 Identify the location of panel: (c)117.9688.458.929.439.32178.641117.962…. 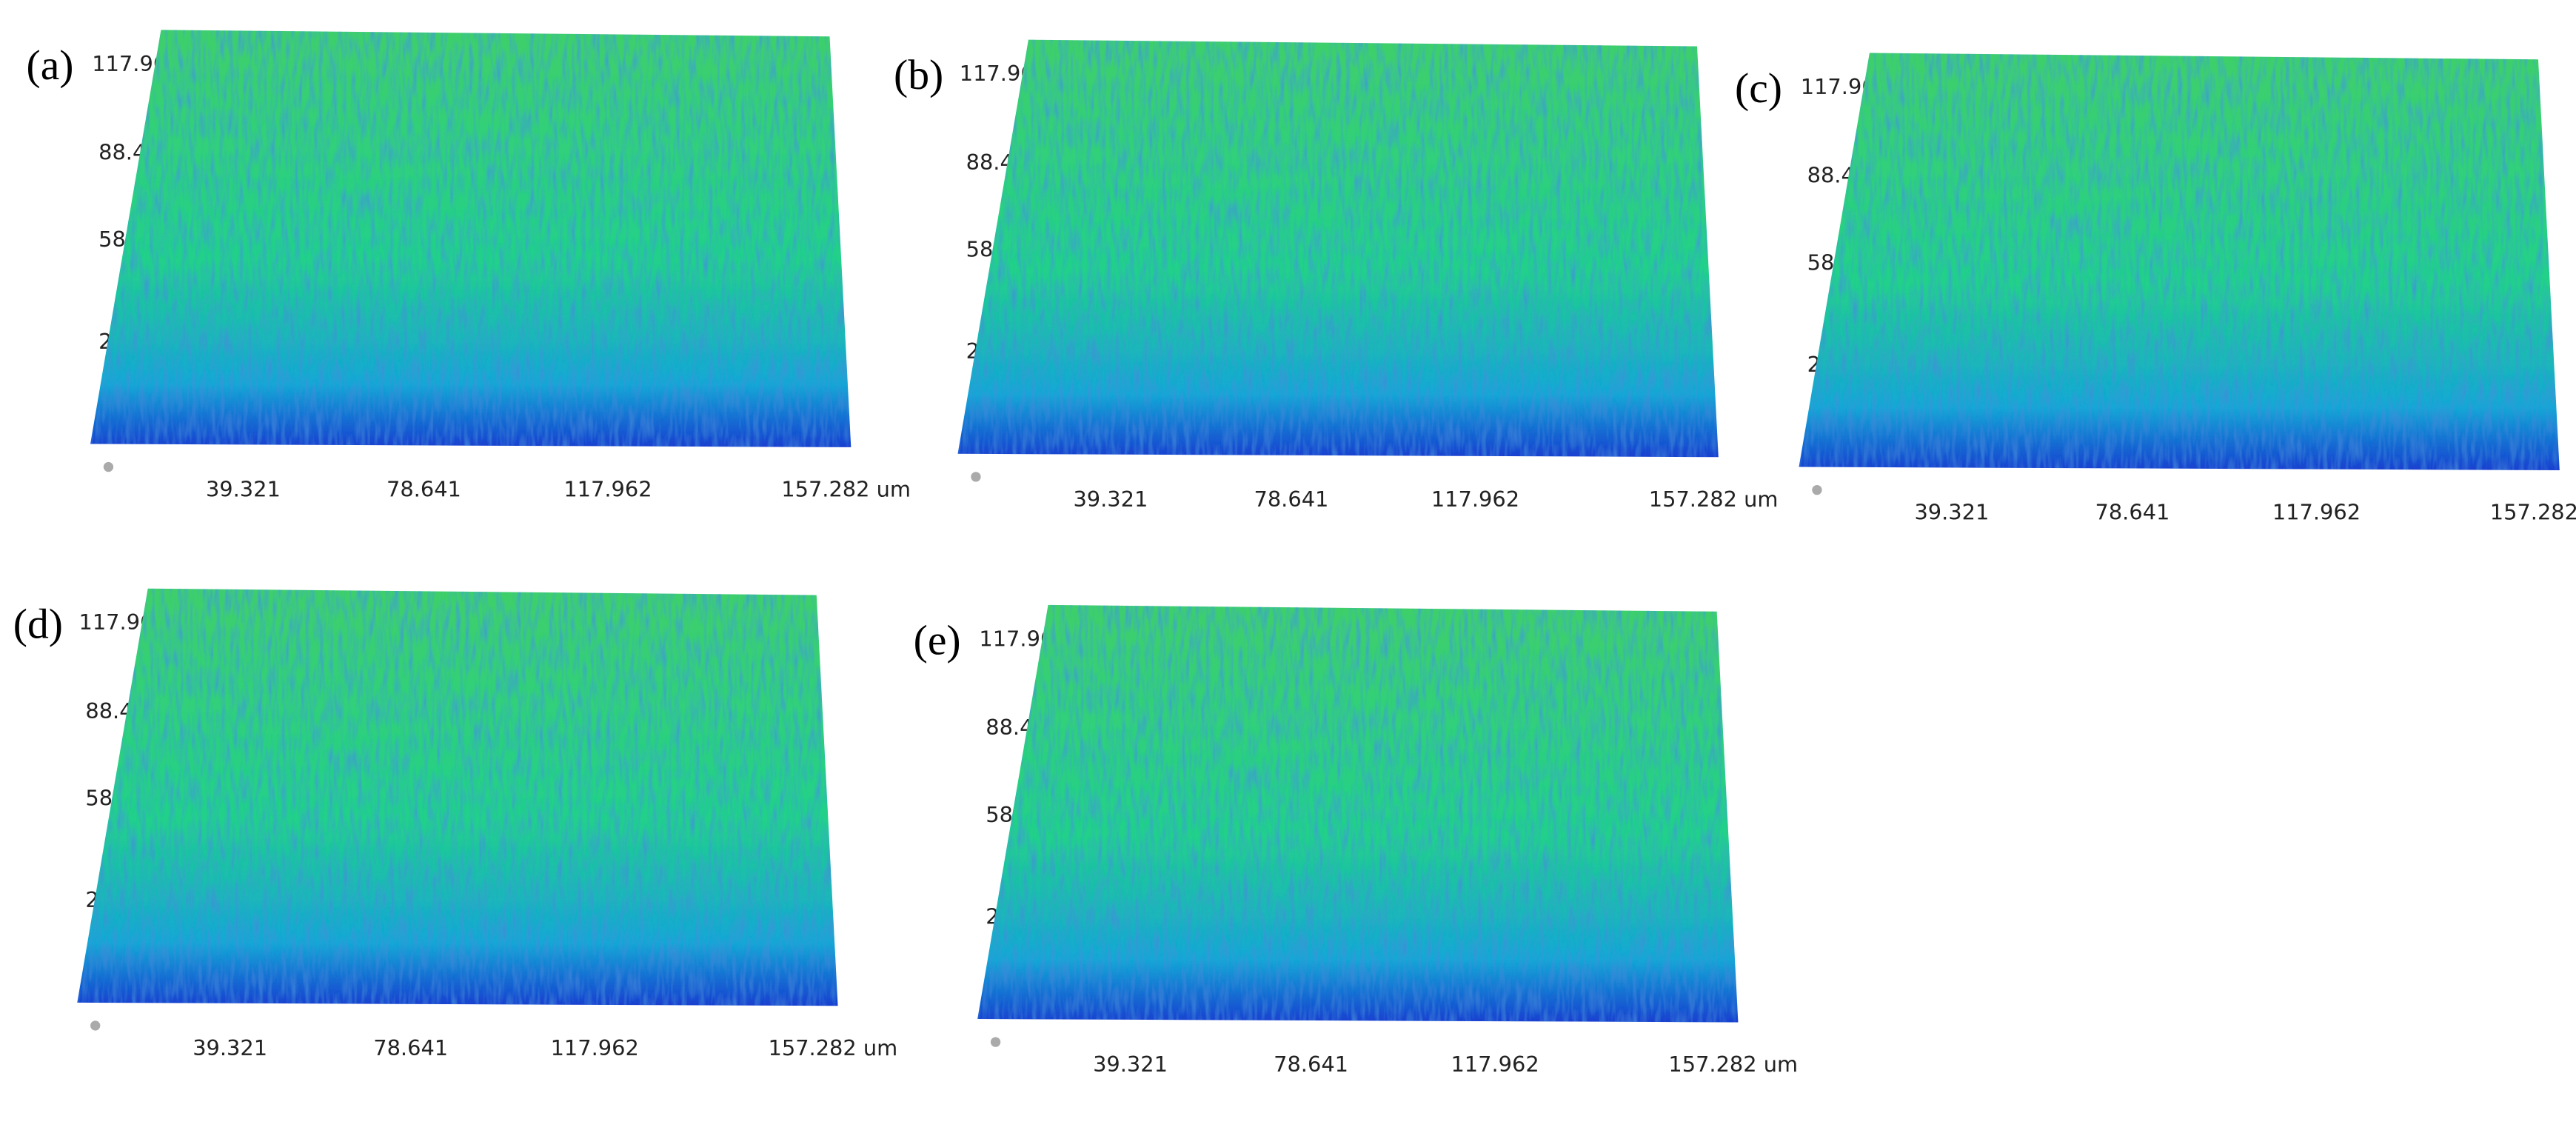
(2155, 289).